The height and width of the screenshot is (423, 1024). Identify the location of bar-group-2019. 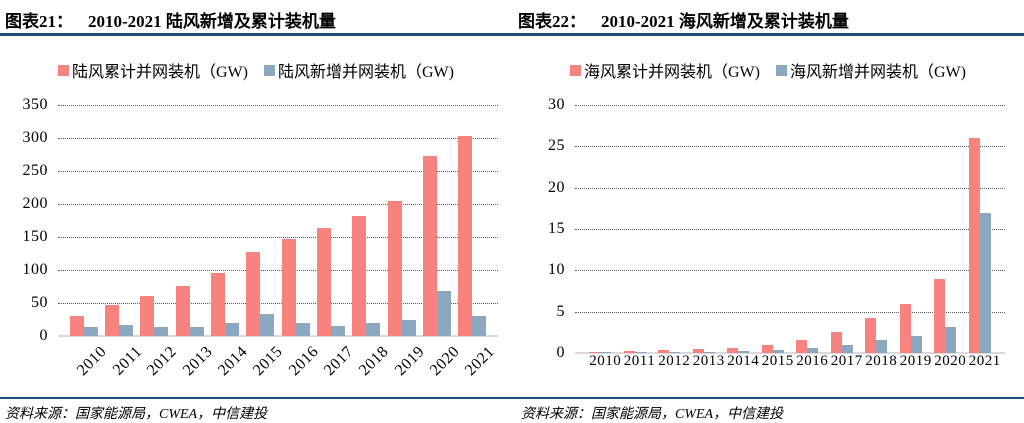
(401, 268).